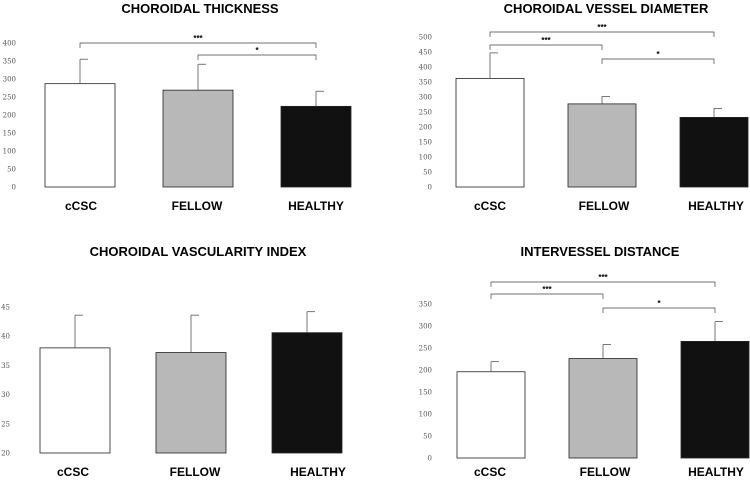 The height and width of the screenshot is (483, 750). What do you see at coordinates (200, 8) in the screenshot?
I see `chart-title: CHOROIDAL THICKNESS` at bounding box center [200, 8].